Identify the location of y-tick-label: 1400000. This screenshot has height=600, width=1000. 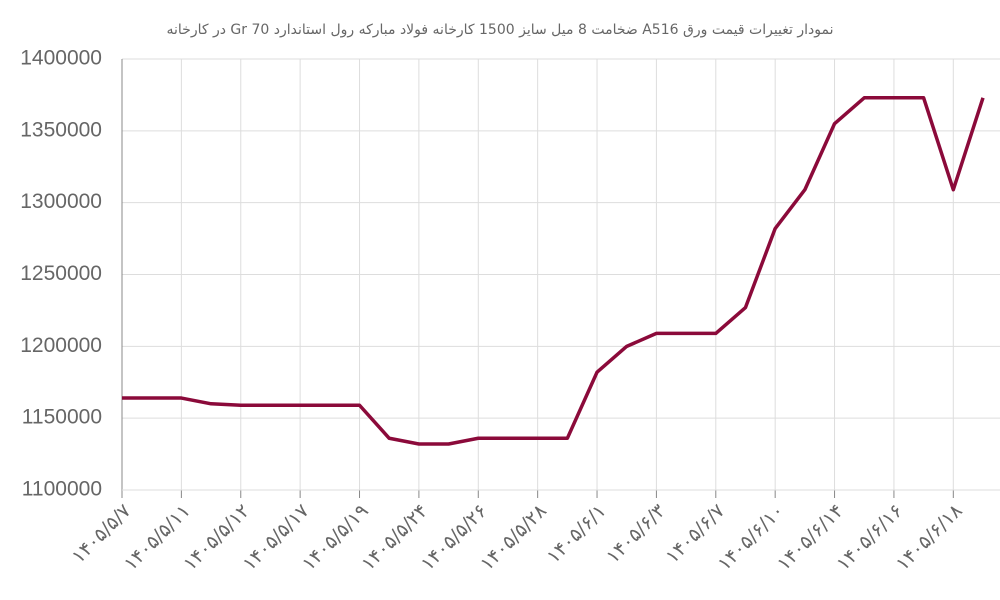
(61, 58).